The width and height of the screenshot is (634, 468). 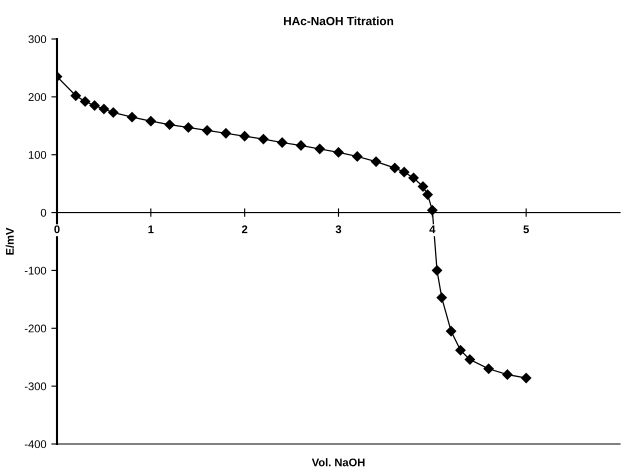 I want to click on y-tick-label: 100, so click(x=37, y=154).